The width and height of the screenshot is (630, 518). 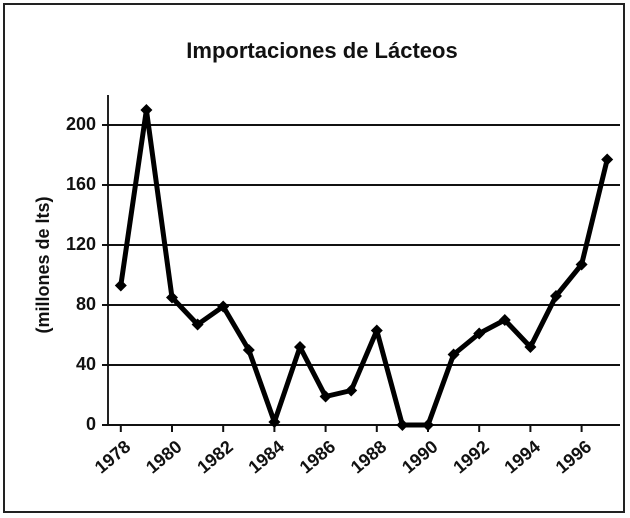 What do you see at coordinates (266, 456) in the screenshot?
I see `x-tick-label: 1984` at bounding box center [266, 456].